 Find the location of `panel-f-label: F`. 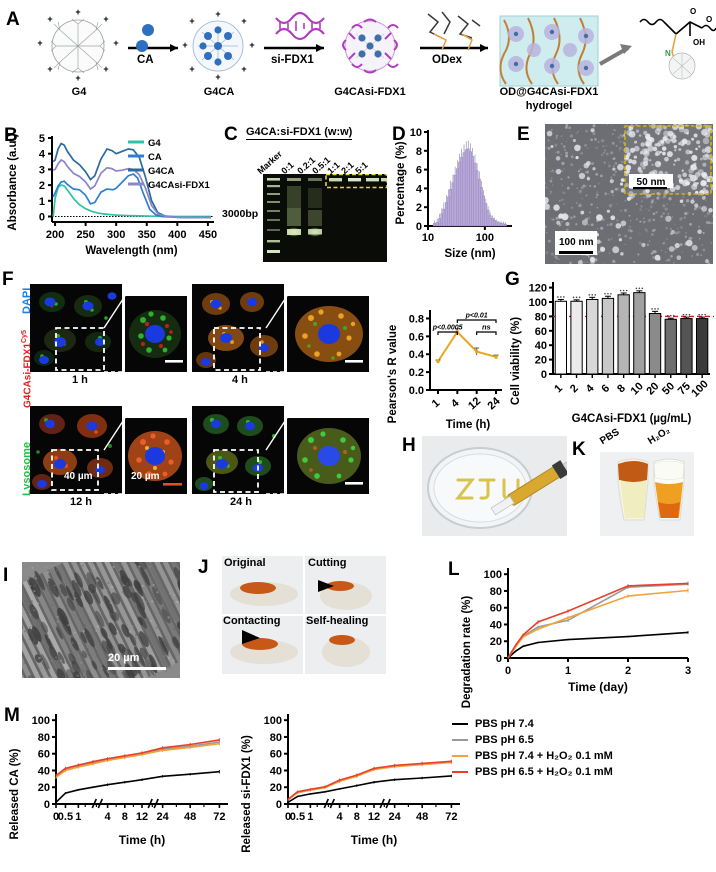

panel-f-label: F is located at coordinates (8, 279).